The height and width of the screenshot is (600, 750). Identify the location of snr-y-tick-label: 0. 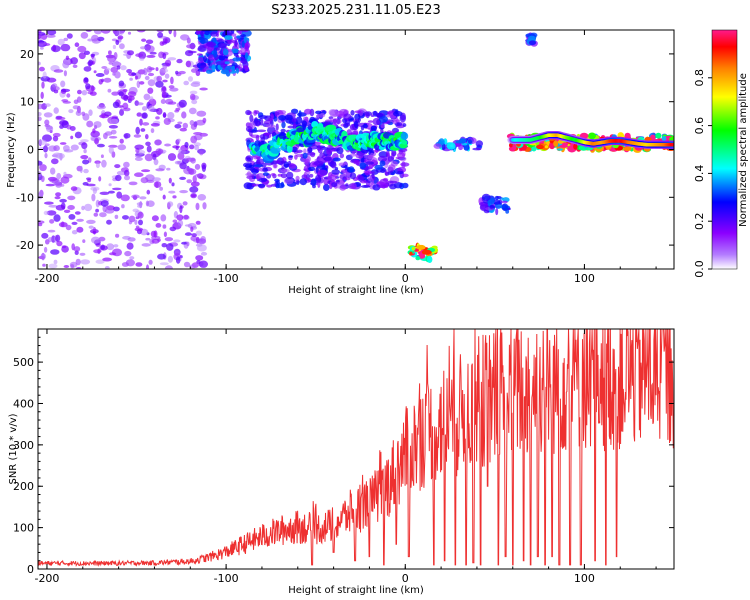
(30, 569).